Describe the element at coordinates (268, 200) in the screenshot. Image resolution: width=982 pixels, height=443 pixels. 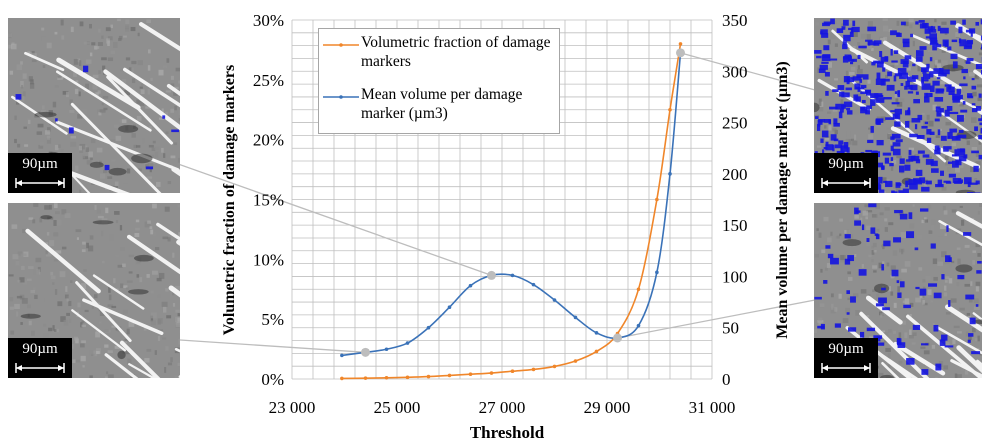
I see `y-left-tick-labels: 0% 5% 10% 15% 20% 25% 30%` at that location.